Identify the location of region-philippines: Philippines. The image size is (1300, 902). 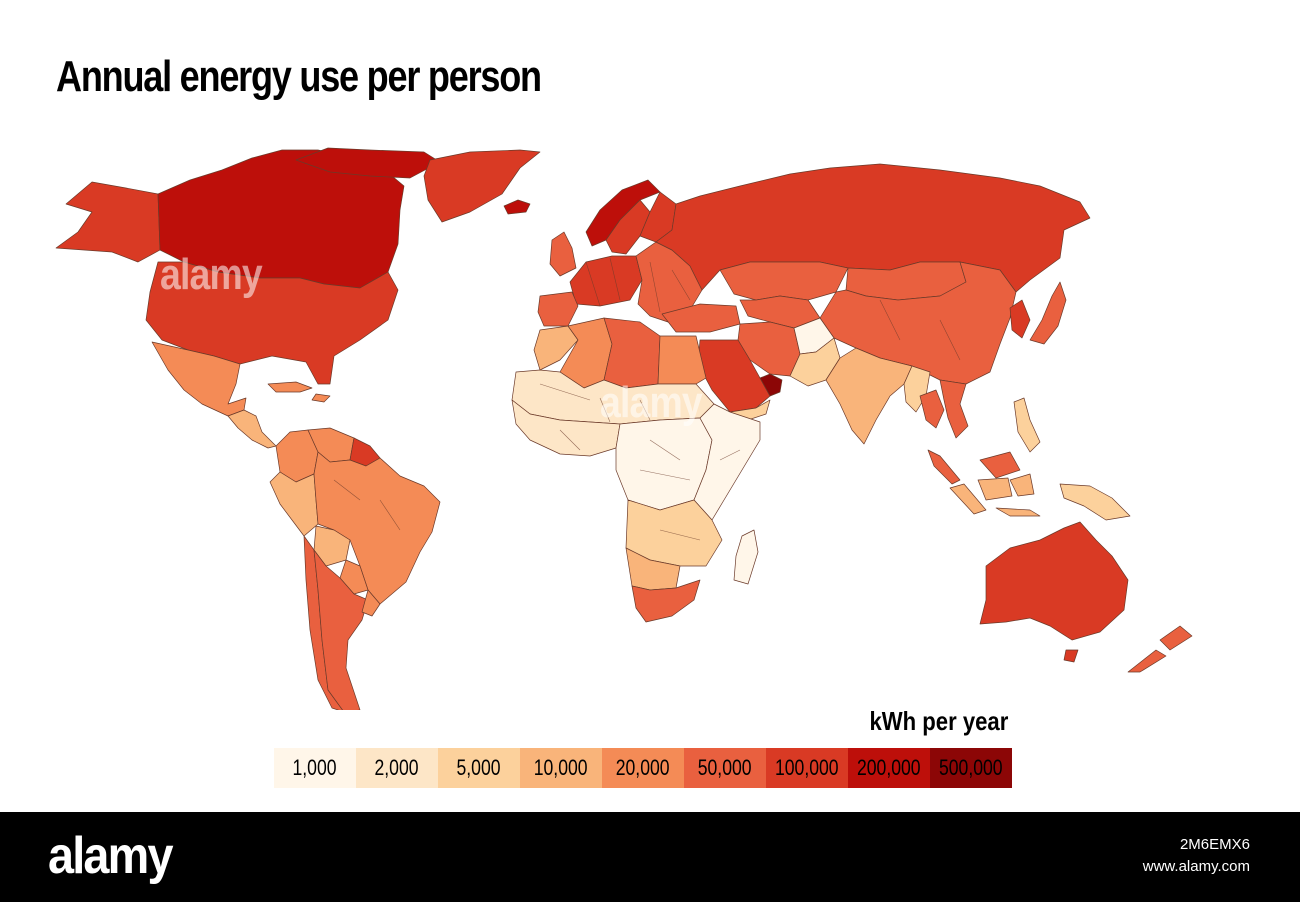
(1027, 425).